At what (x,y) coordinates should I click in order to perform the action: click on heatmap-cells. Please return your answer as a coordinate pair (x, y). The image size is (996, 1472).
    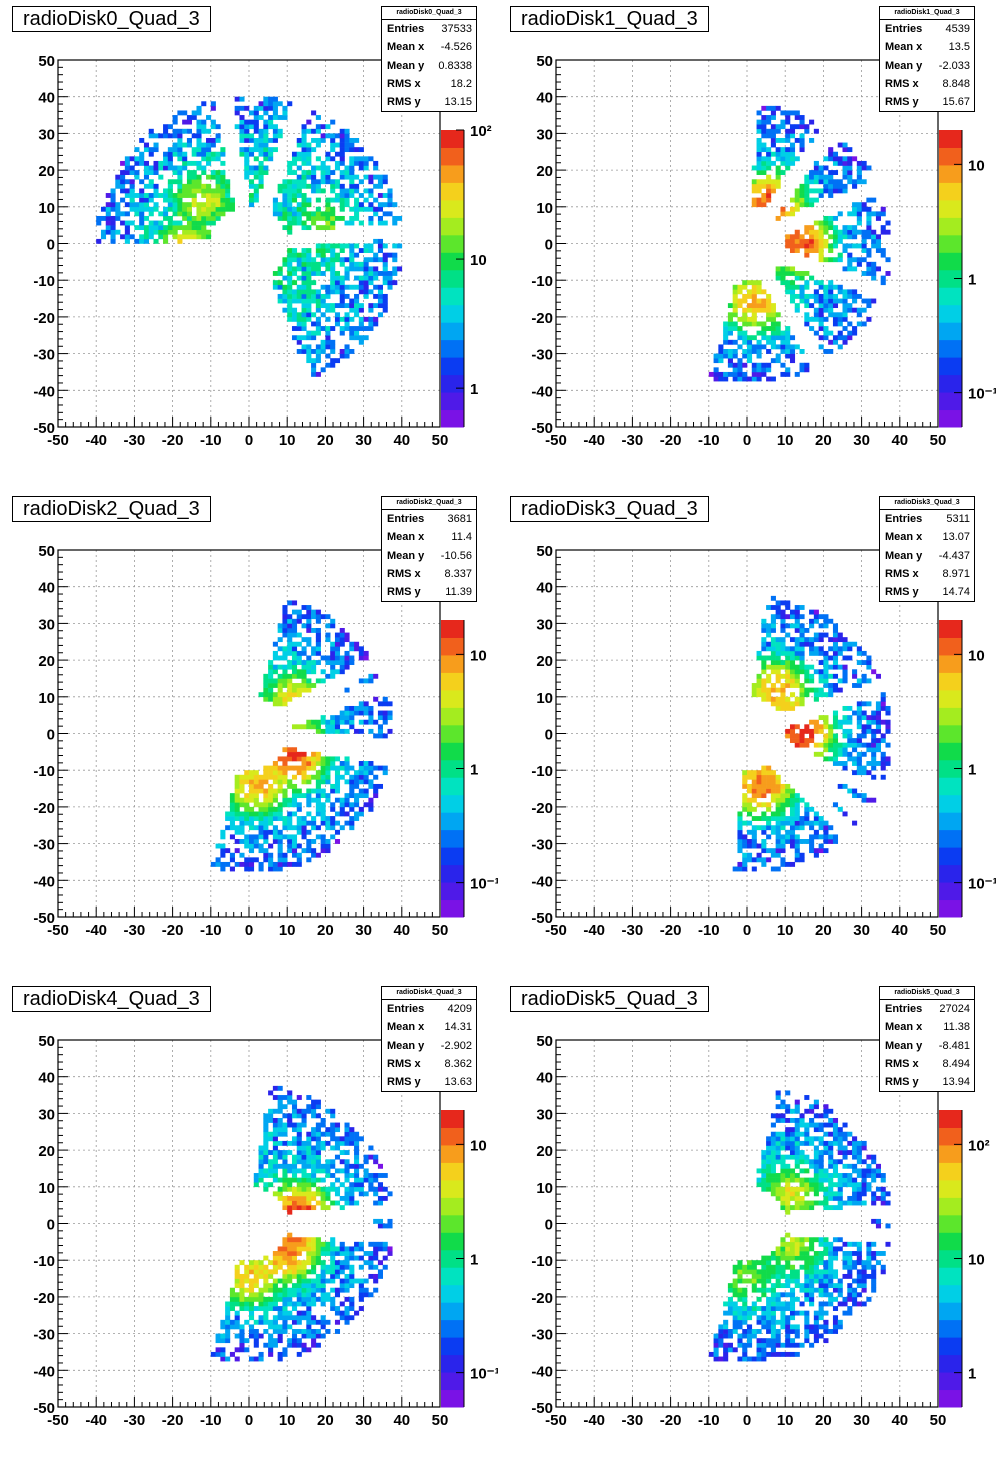
    Looking at the image, I should click on (249, 236).